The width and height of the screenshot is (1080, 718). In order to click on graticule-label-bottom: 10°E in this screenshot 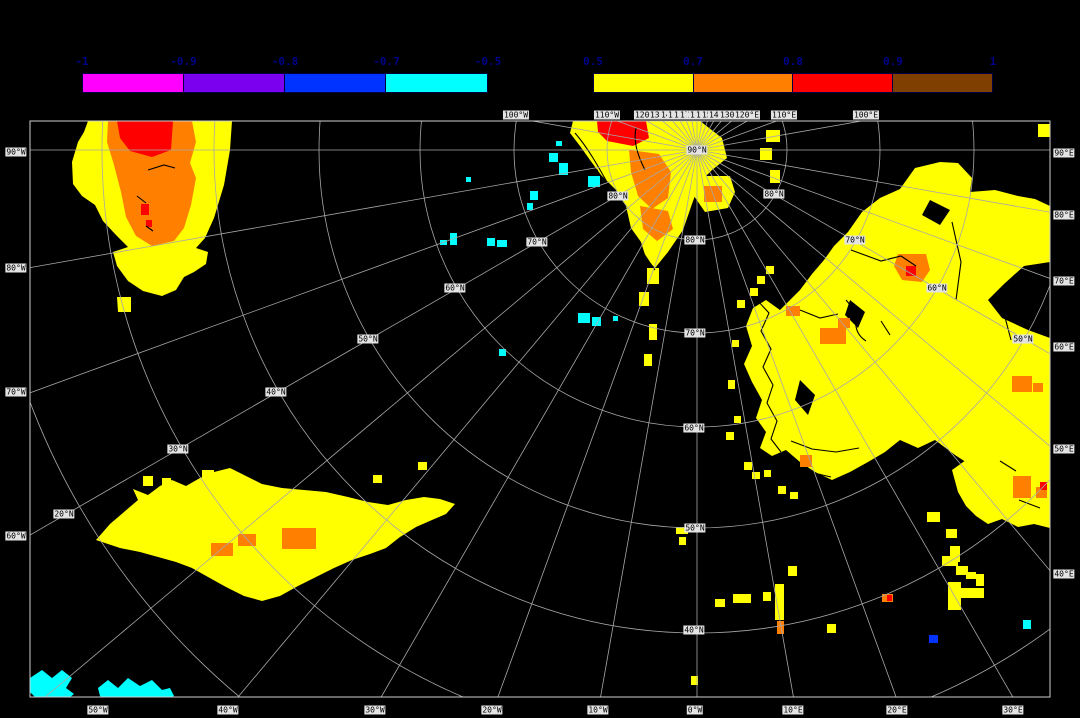, I will do `click(793, 710)`.